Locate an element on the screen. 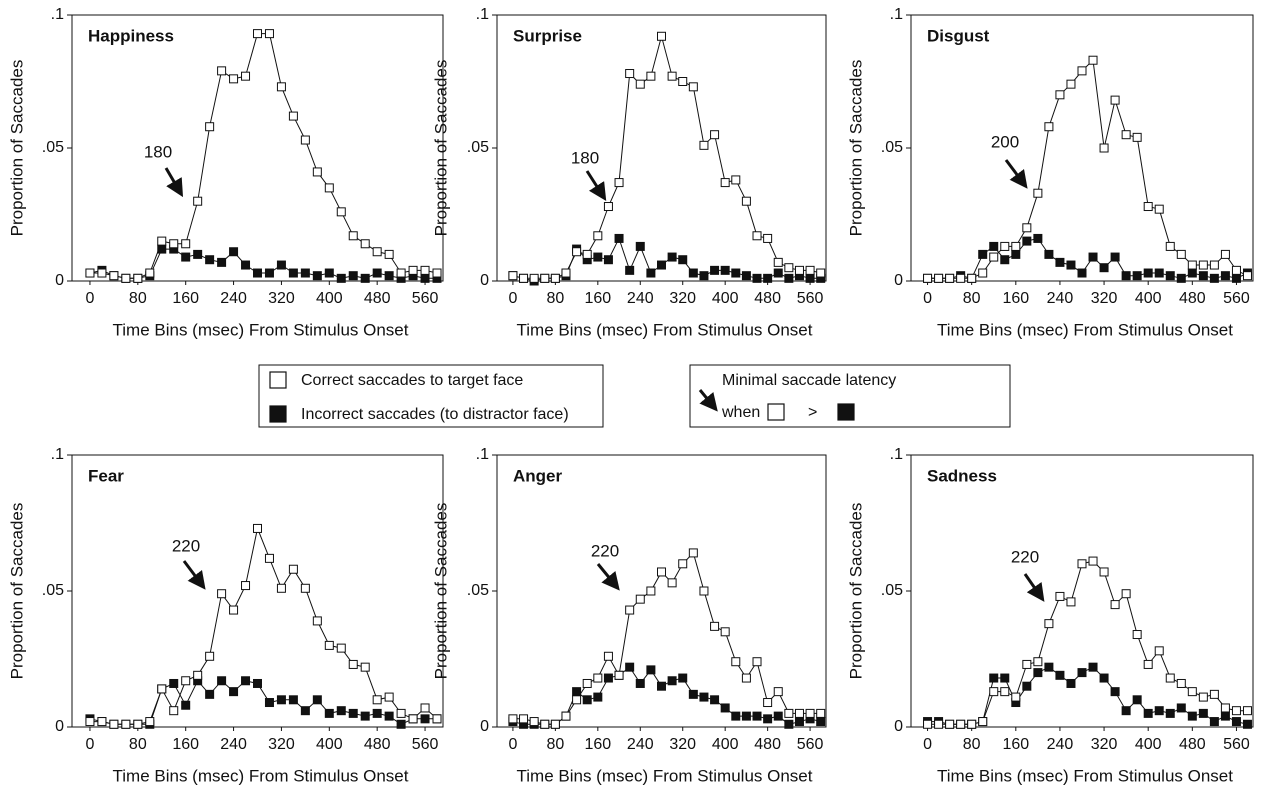 The width and height of the screenshot is (1270, 786). x-tick-label: 320 is located at coordinates (682, 298).